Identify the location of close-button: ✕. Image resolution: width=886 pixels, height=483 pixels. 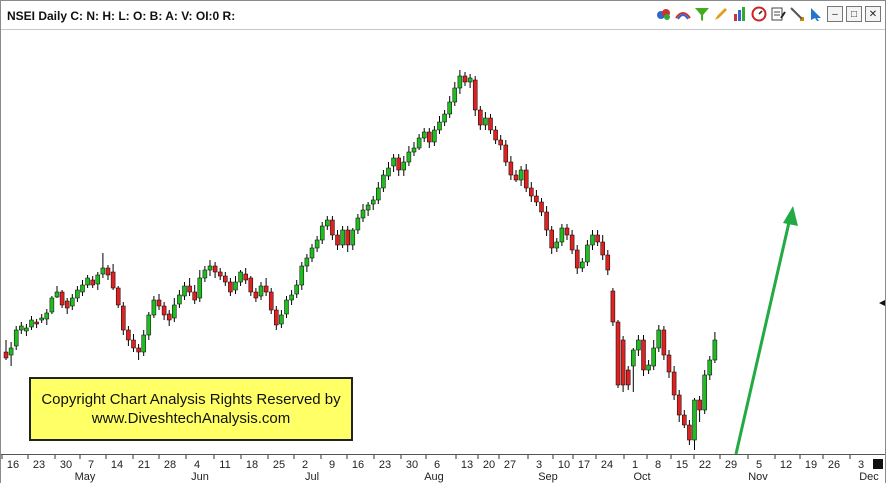
(873, 14).